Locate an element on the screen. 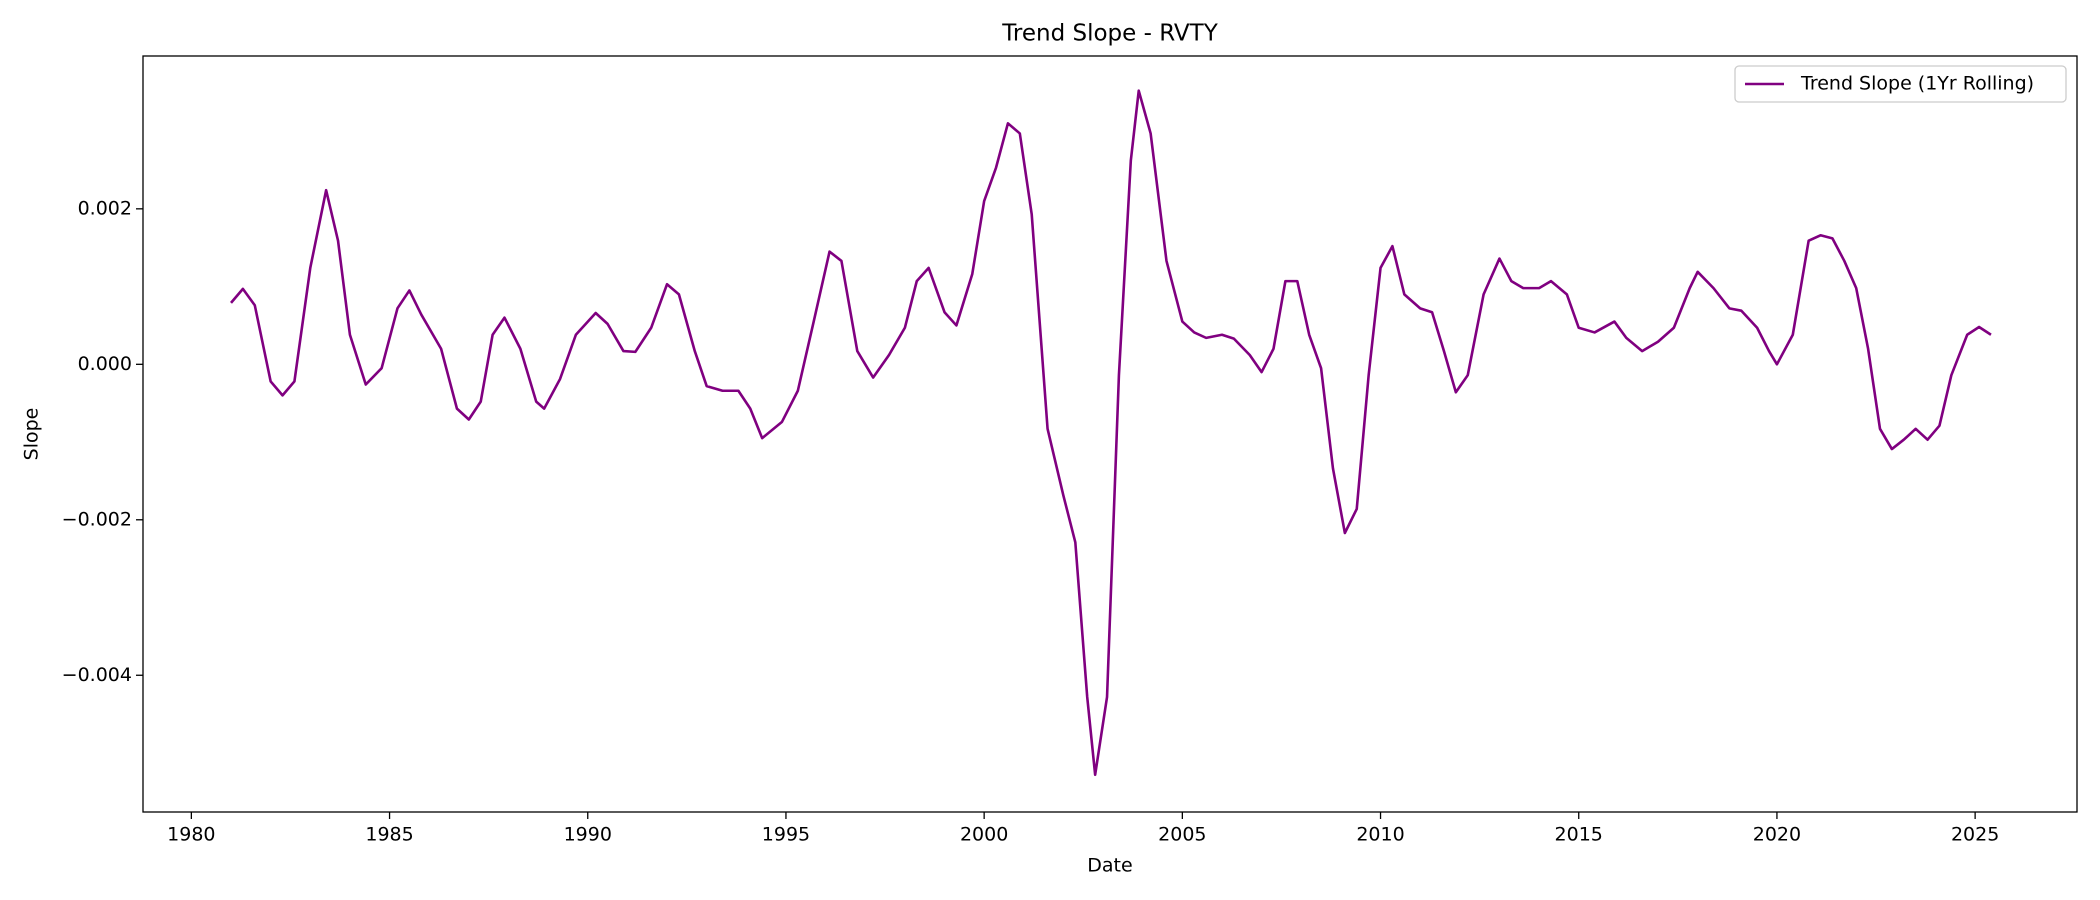 This screenshot has height=900, width=2100. x-tick-label: 1990 is located at coordinates (588, 835).